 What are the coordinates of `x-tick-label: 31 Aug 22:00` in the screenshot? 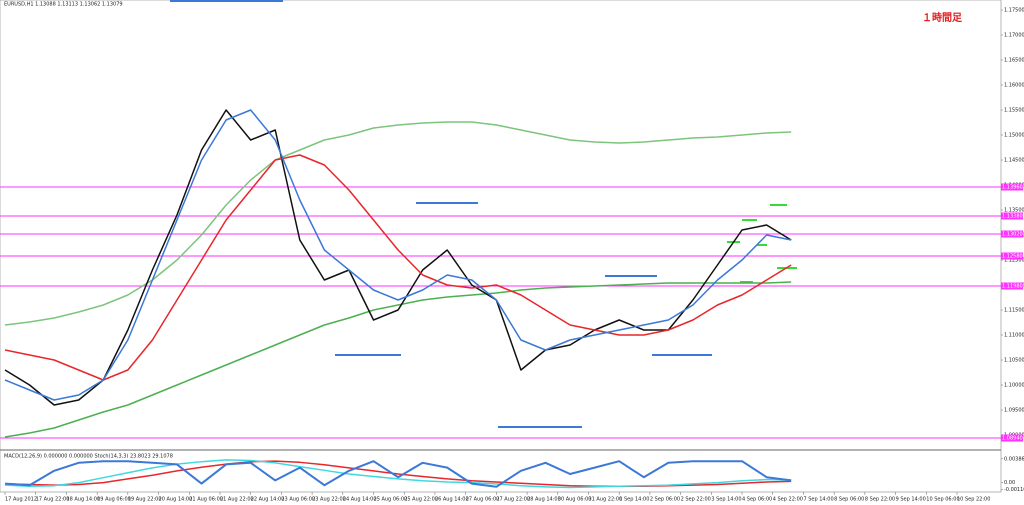 It's located at (605, 500).